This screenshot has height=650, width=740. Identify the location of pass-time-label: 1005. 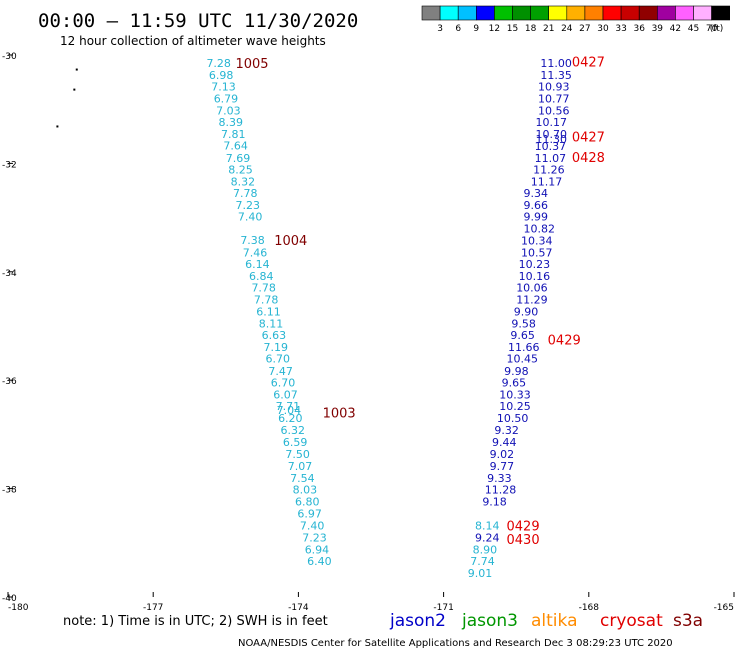
(251, 64).